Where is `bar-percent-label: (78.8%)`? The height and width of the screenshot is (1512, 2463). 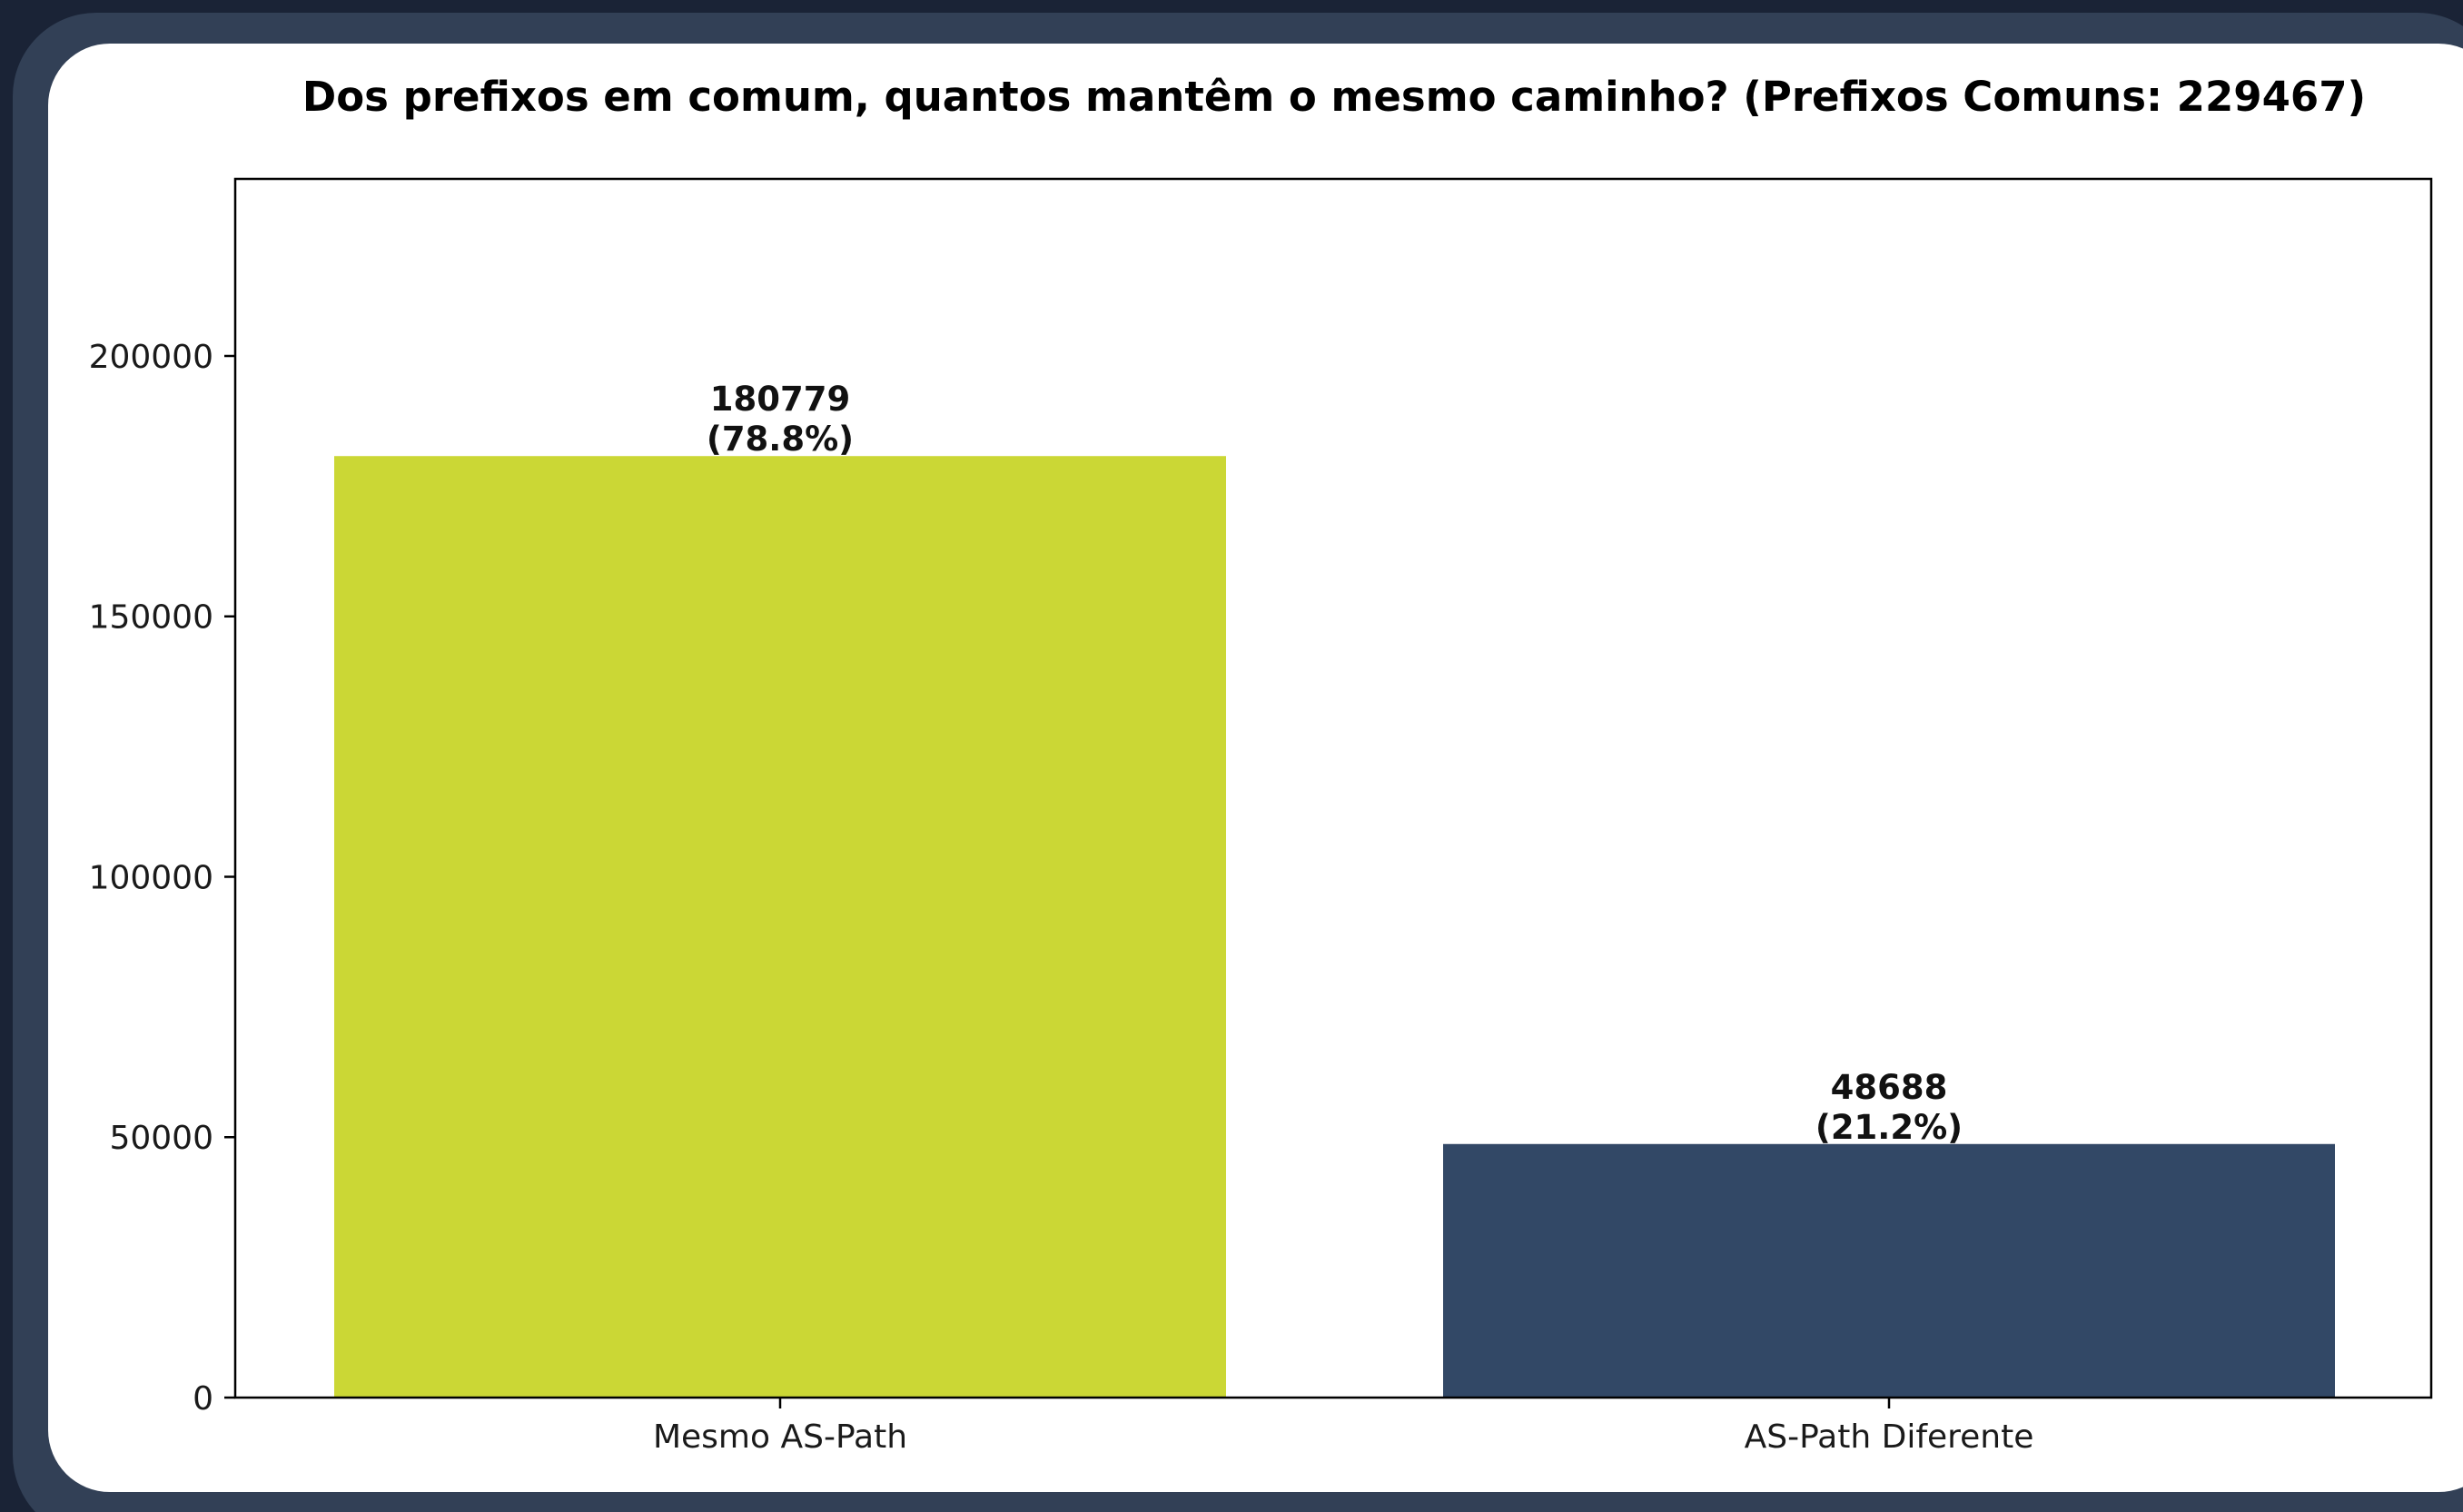
bar-percent-label: (78.8%) is located at coordinates (781, 440).